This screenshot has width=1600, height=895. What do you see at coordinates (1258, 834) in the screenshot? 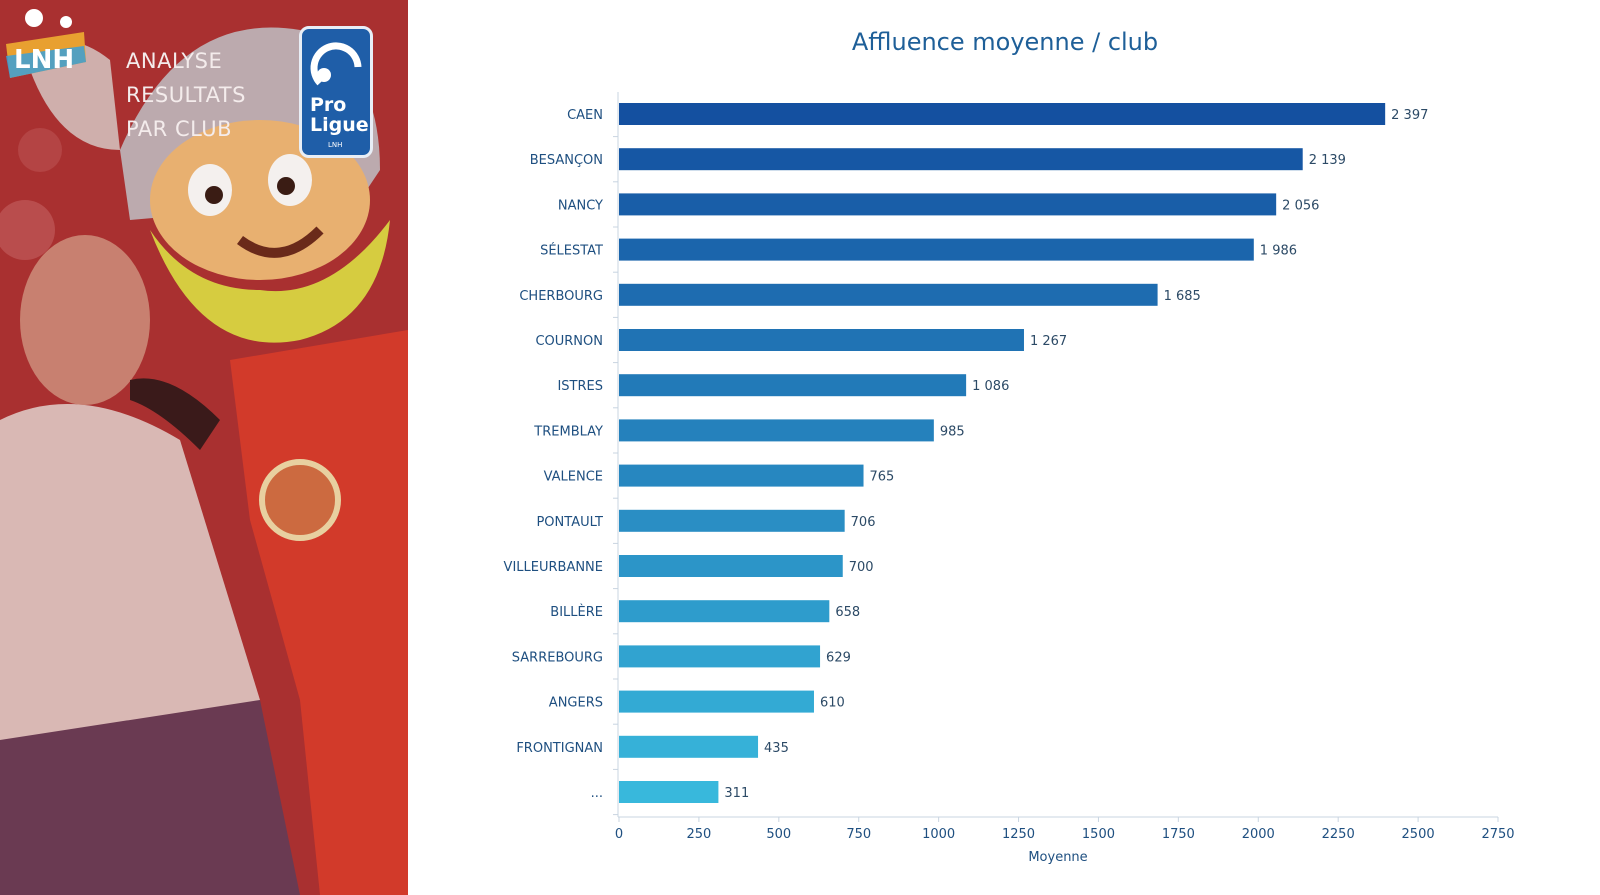
I see `x-tick-label: 2000` at bounding box center [1258, 834].